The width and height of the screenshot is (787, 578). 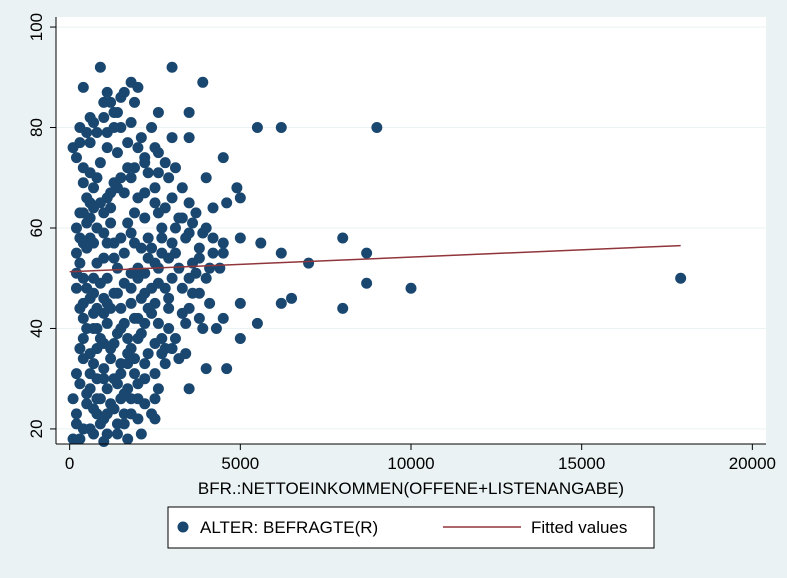 I want to click on x-tick-label-15000: 15000, so click(x=581, y=463).